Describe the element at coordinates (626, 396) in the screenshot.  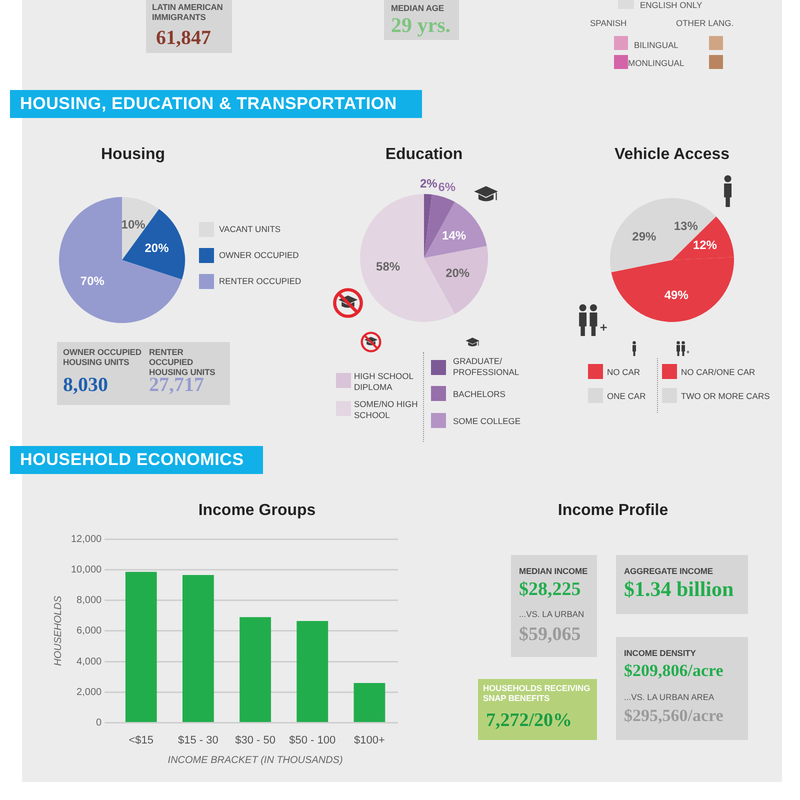
I see `legend-label: ONE CAR` at that location.